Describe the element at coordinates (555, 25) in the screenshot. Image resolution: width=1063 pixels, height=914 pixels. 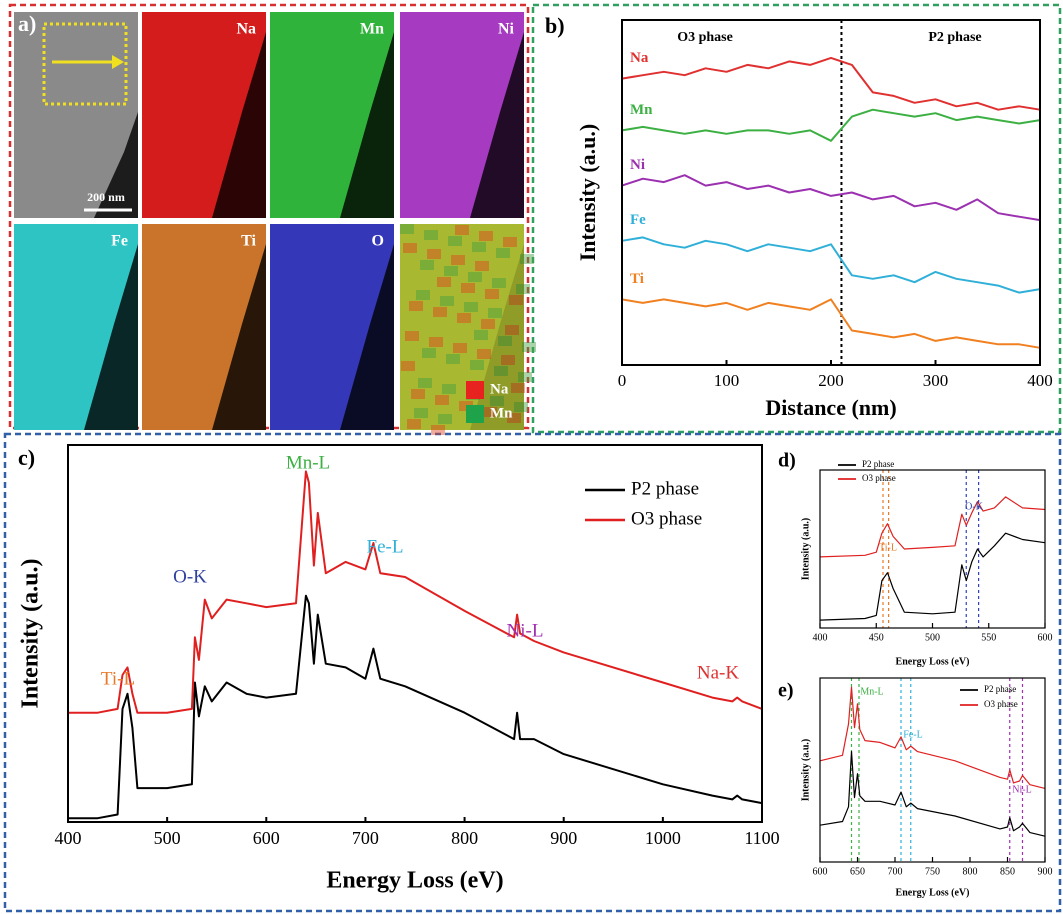
I see `panel-label: b)` at that location.